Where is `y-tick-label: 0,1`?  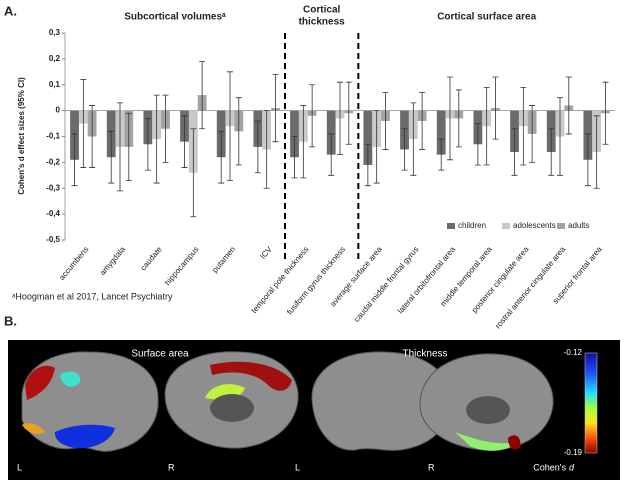
y-tick-label: 0,1 is located at coordinates (55, 84).